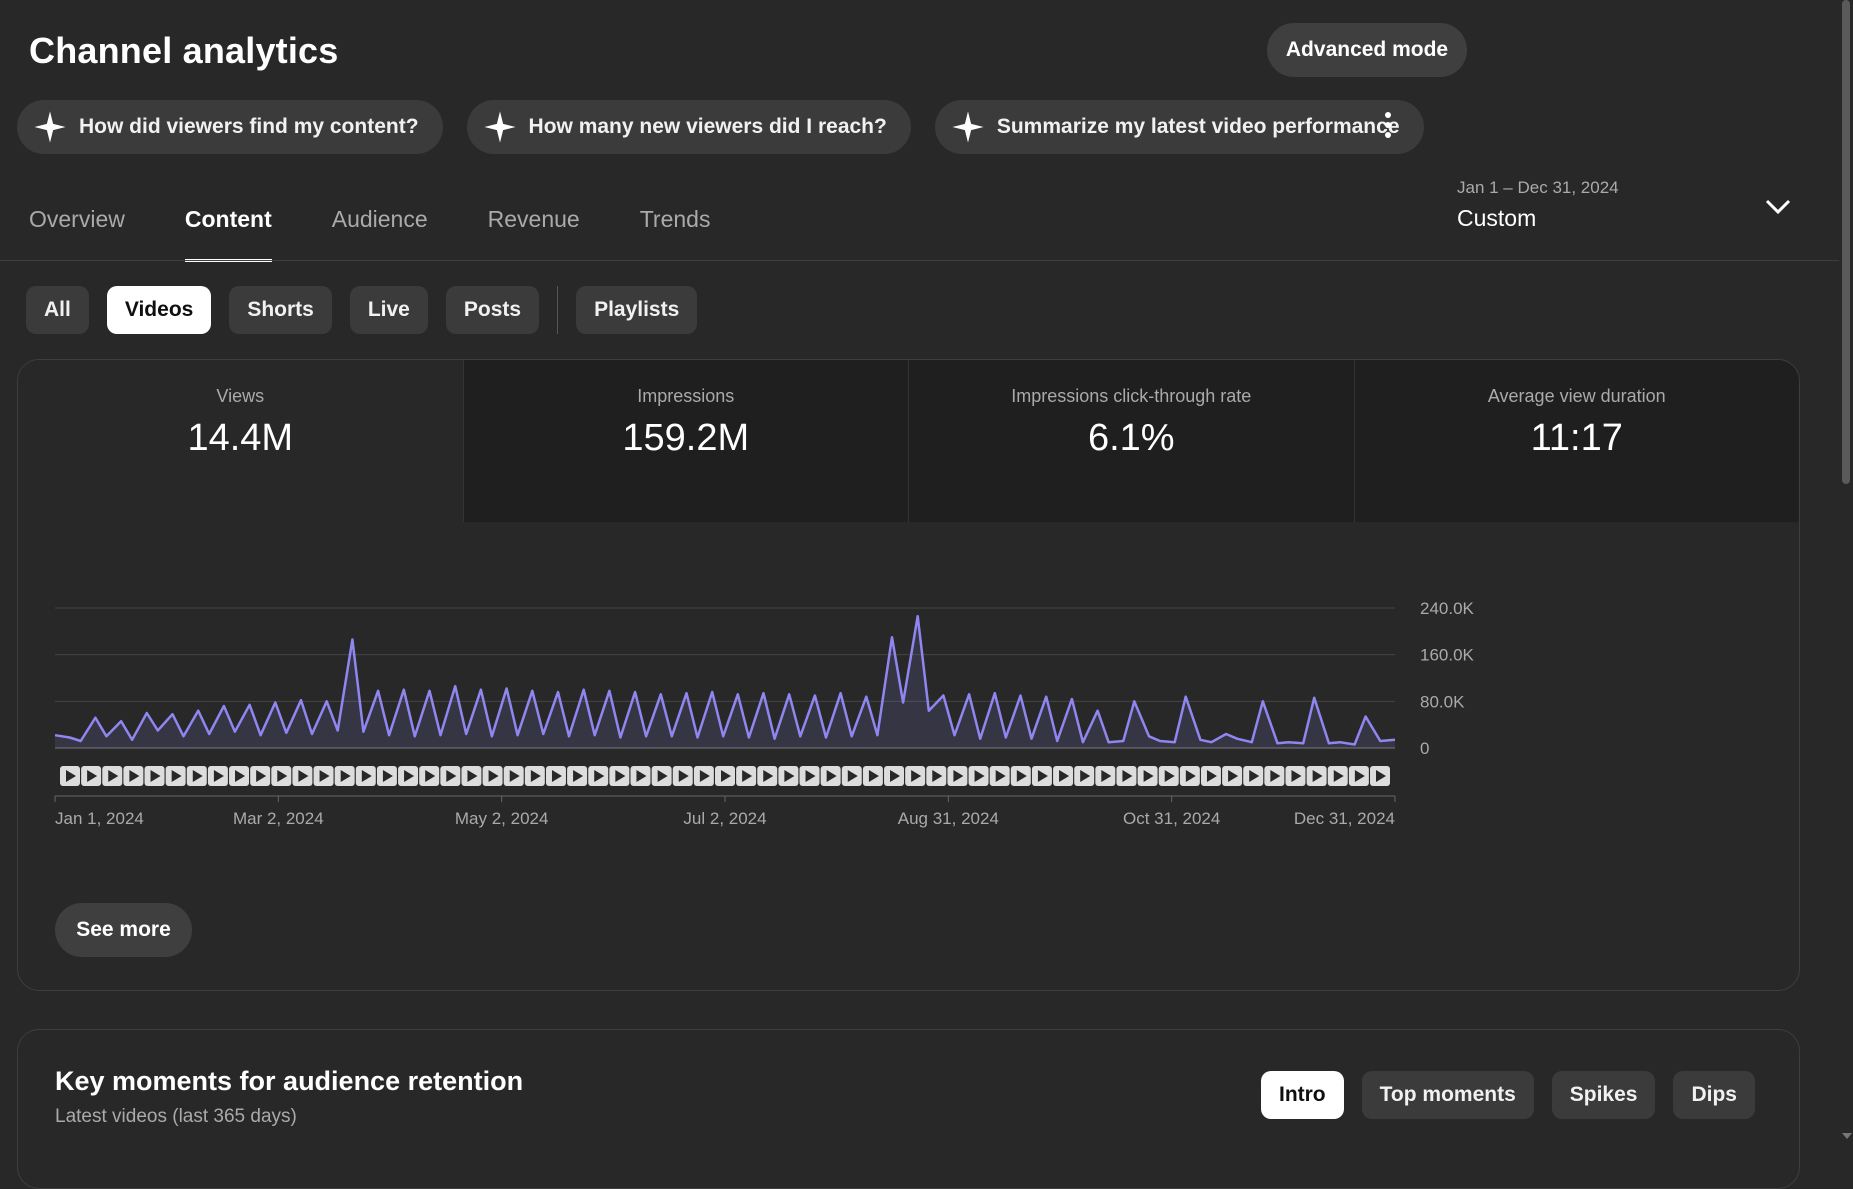 This screenshot has width=1853, height=1189. I want to click on suggestion-chip-find-content: How did viewers find my content?, so click(230, 127).